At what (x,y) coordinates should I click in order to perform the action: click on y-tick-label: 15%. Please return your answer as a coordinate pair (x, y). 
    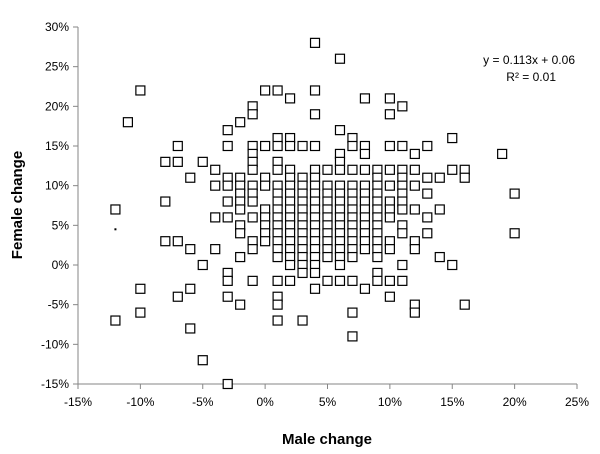
    Looking at the image, I should click on (57, 146).